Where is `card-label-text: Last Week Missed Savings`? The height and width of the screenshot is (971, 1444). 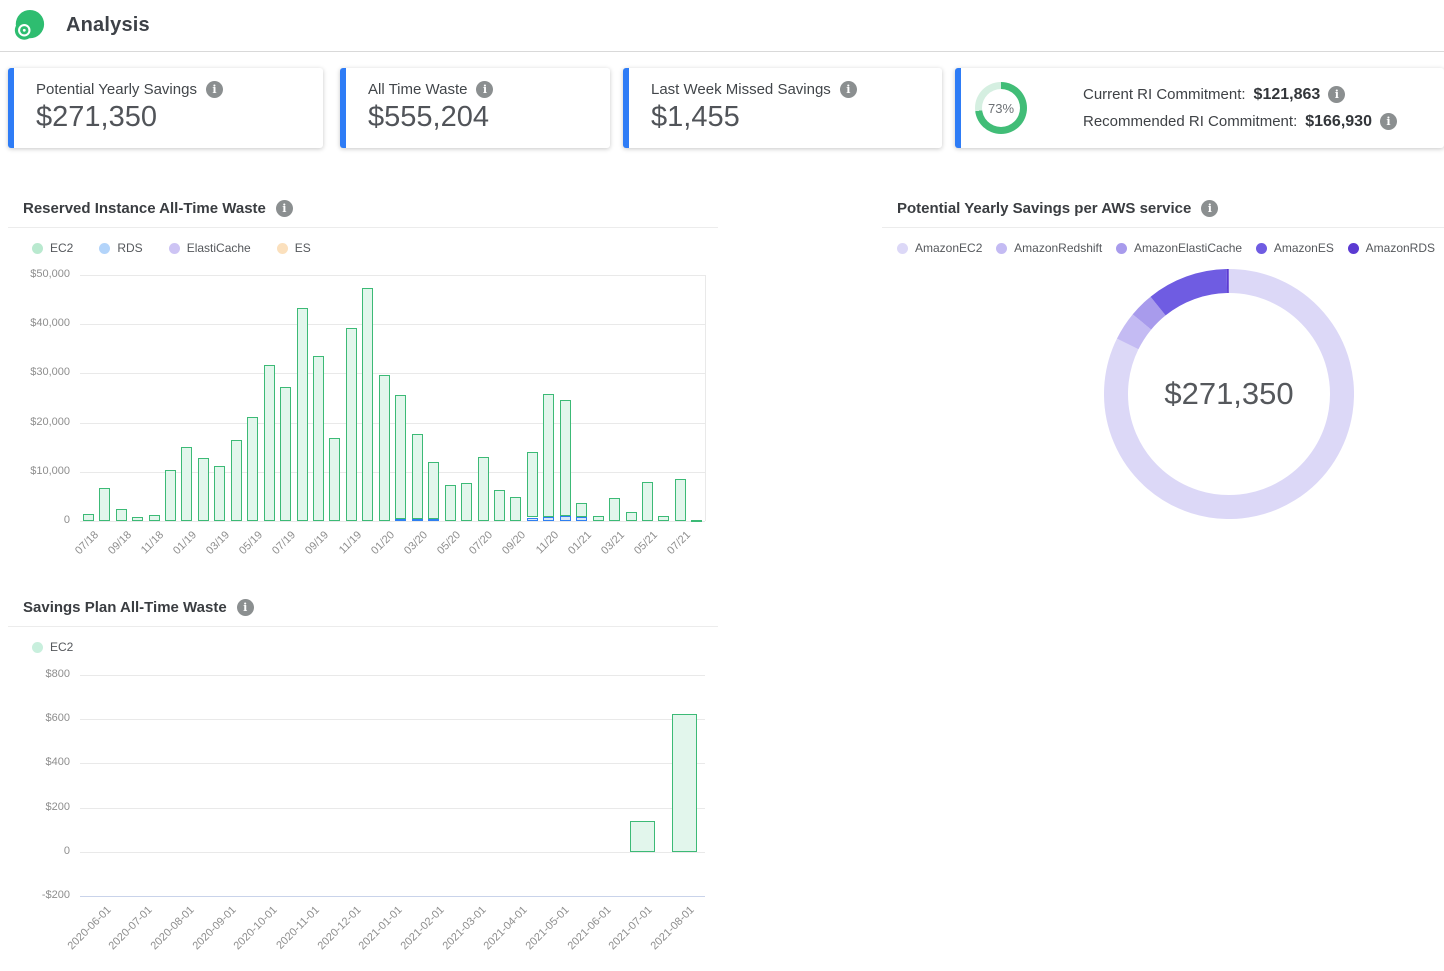
card-label-text: Last Week Missed Savings is located at coordinates (741, 89).